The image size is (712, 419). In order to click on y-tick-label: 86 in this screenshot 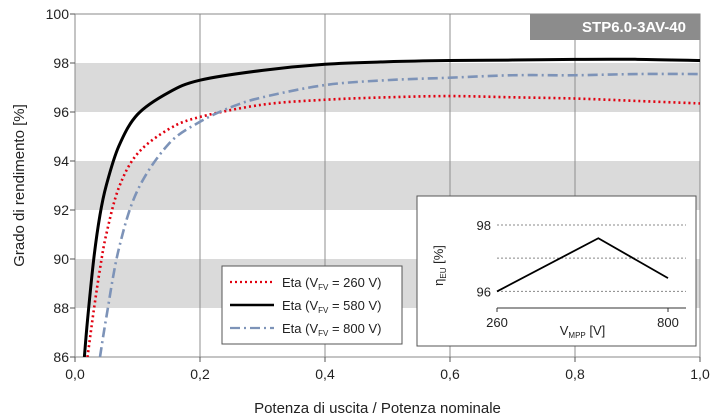, I will do `click(61, 357)`.